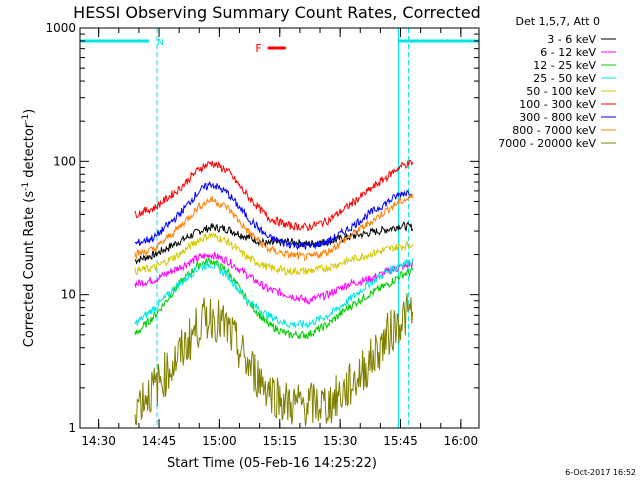 The height and width of the screenshot is (480, 640). I want to click on y-tick-label: 1, so click(72, 428).